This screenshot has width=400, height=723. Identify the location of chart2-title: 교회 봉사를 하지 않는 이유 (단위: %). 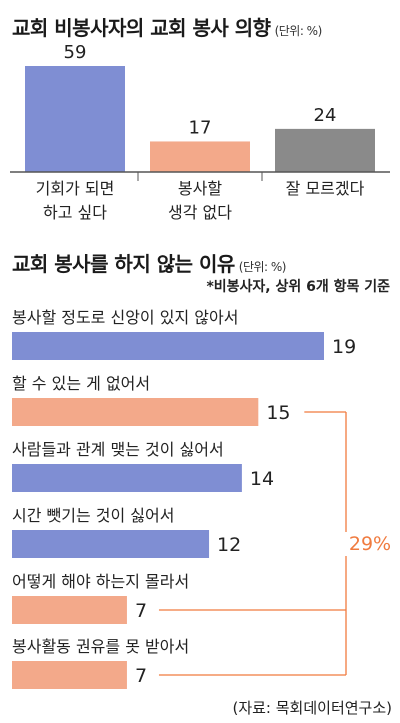
(149, 262).